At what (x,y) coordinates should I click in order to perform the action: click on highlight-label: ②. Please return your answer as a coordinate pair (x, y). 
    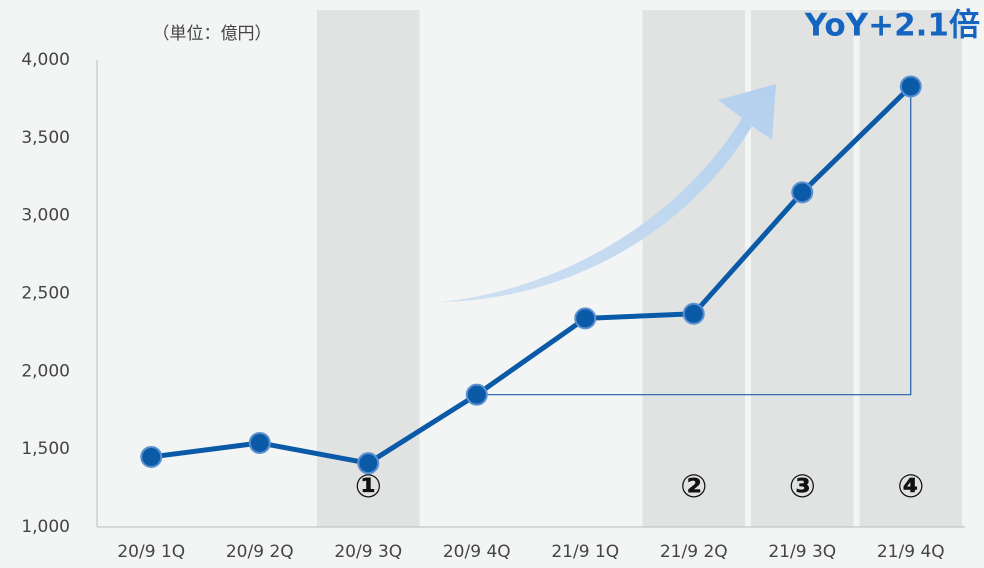
    Looking at the image, I should click on (693, 486).